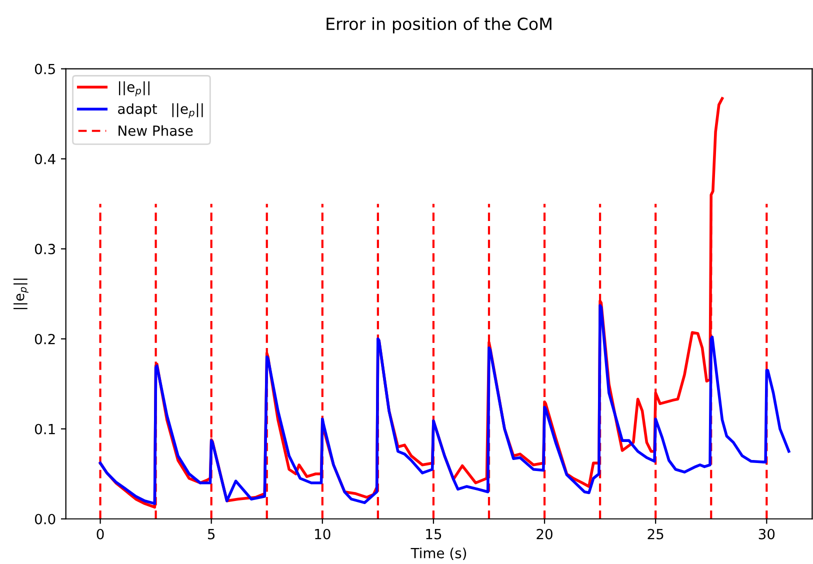 The width and height of the screenshot is (813, 564). What do you see at coordinates (160, 110) in the screenshot?
I see `legend-label: adapt ||e$_{p}$||` at bounding box center [160, 110].